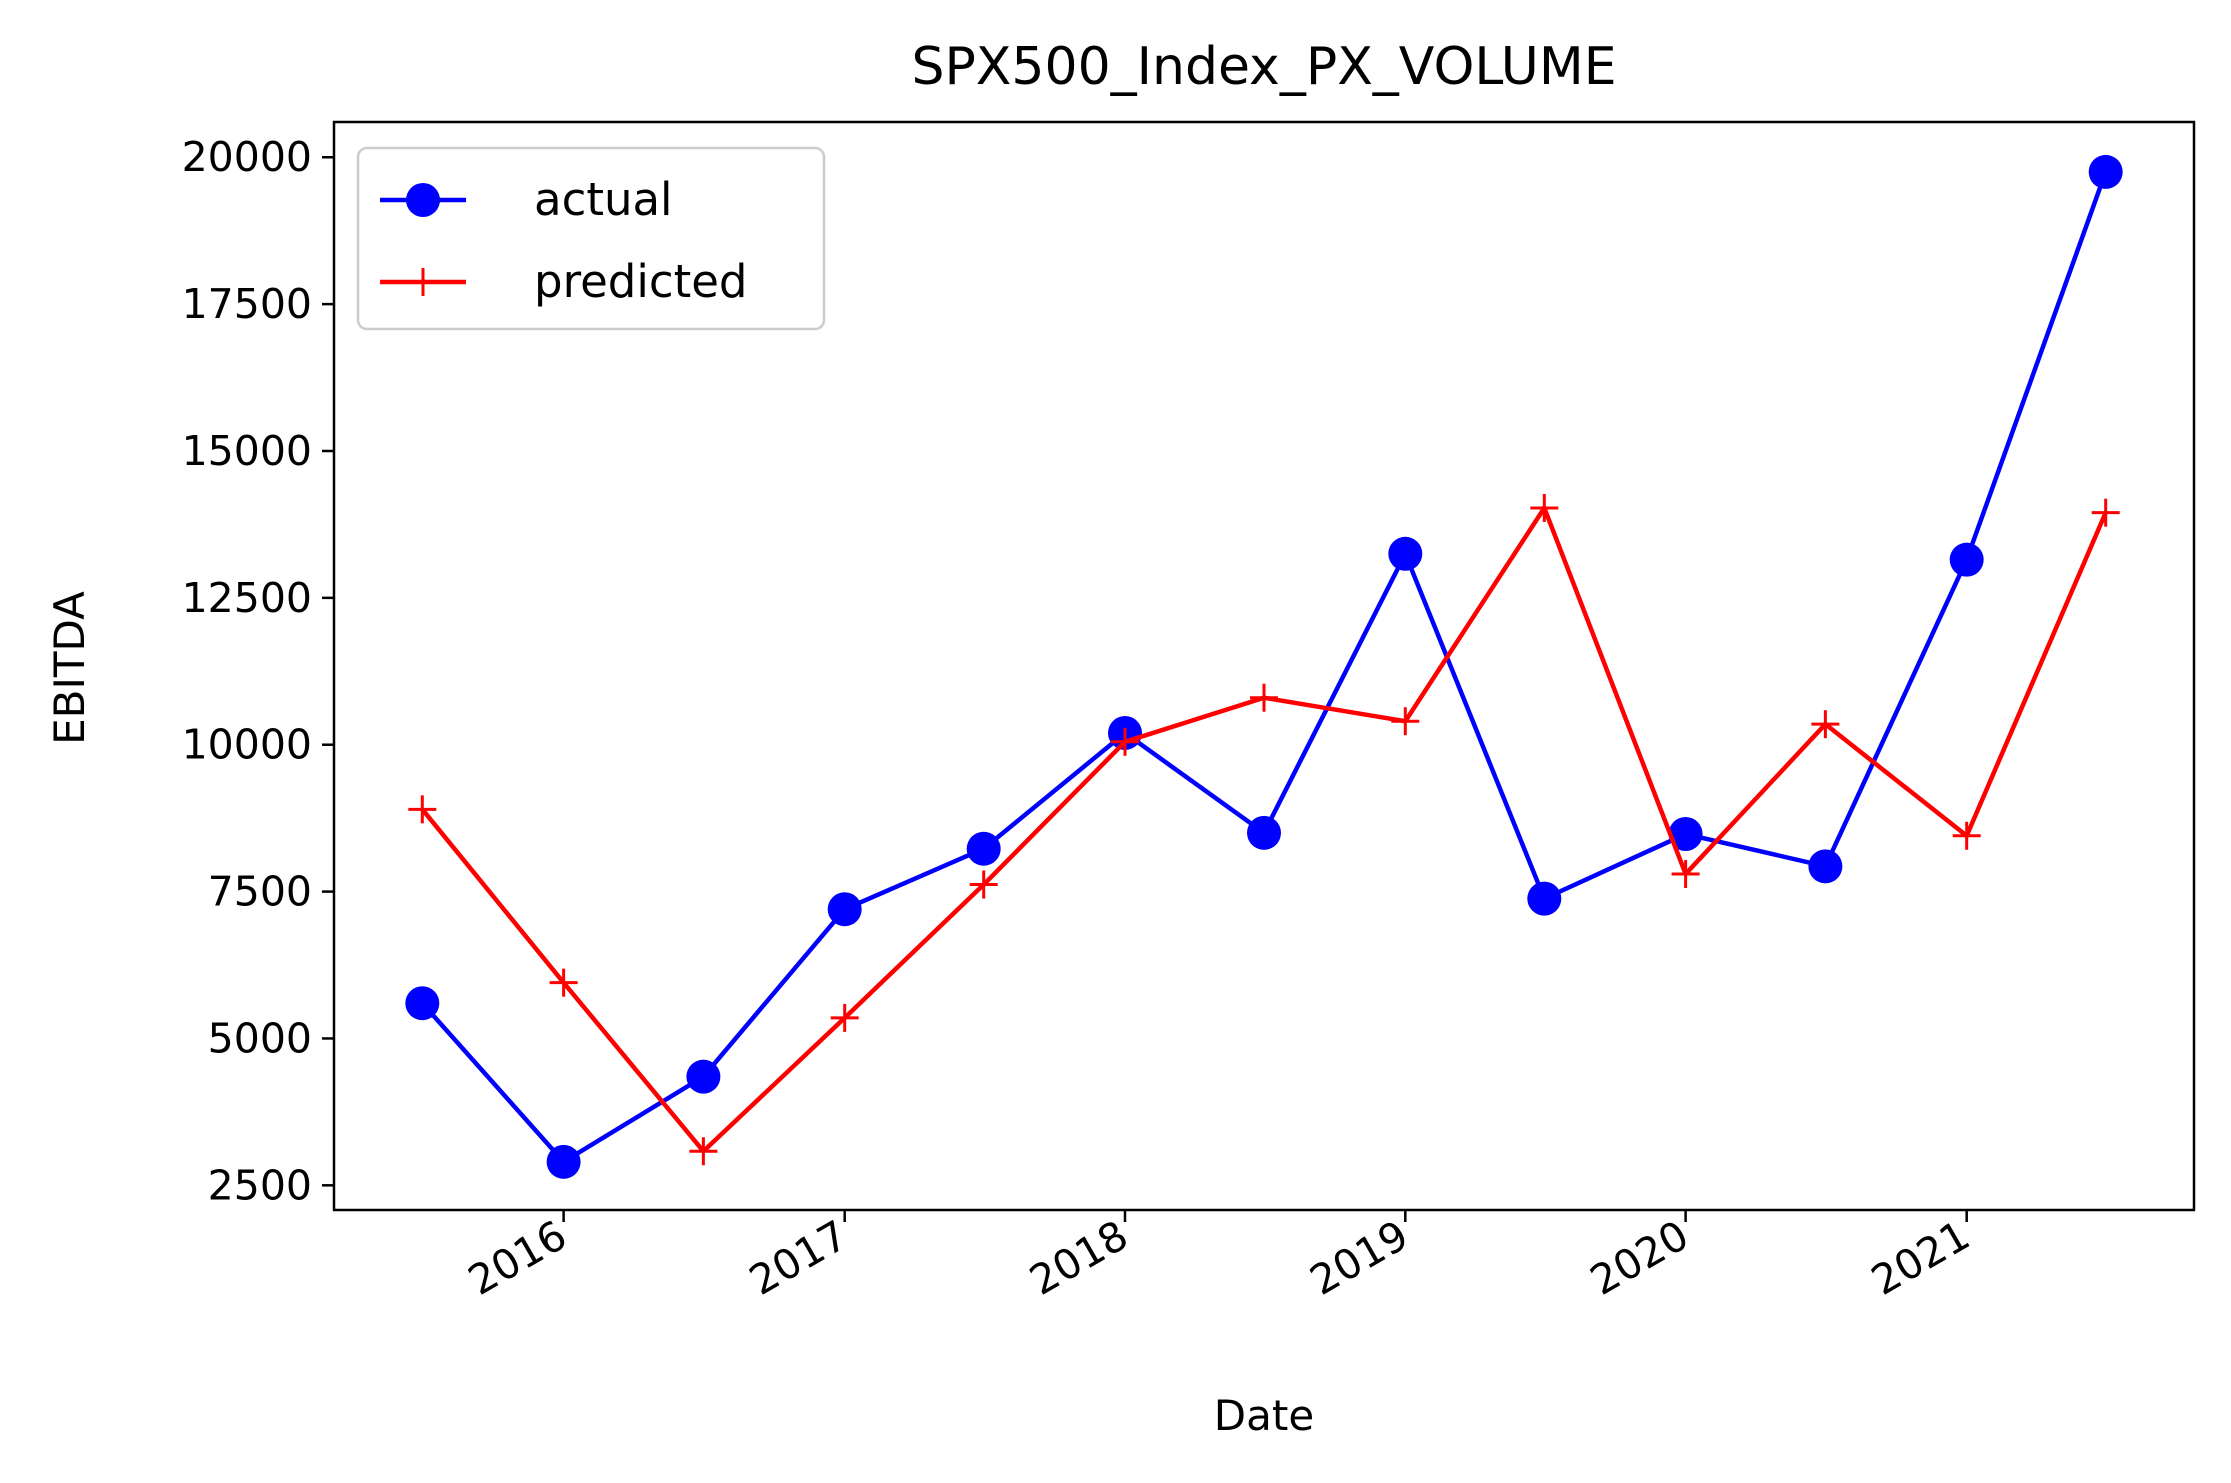 The height and width of the screenshot is (1483, 2231). I want to click on x-tick-label: 2019, so click(1359, 1258).